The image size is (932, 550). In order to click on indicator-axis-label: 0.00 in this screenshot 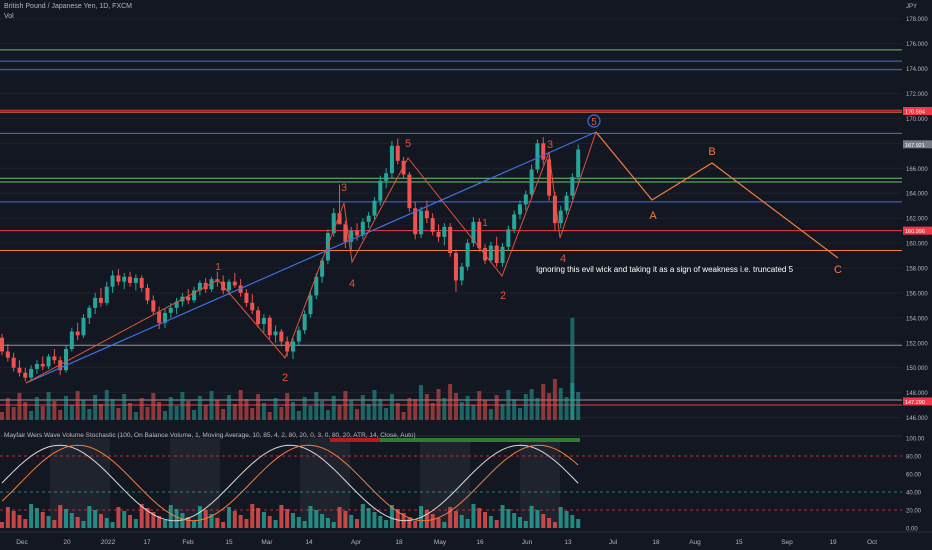, I will do `click(912, 530)`.